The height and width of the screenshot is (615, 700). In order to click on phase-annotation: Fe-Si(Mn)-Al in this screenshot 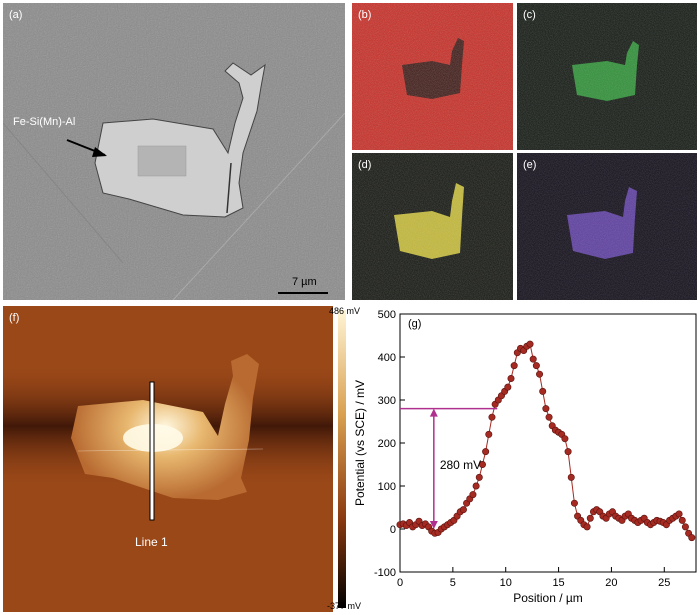, I will do `click(44, 122)`.